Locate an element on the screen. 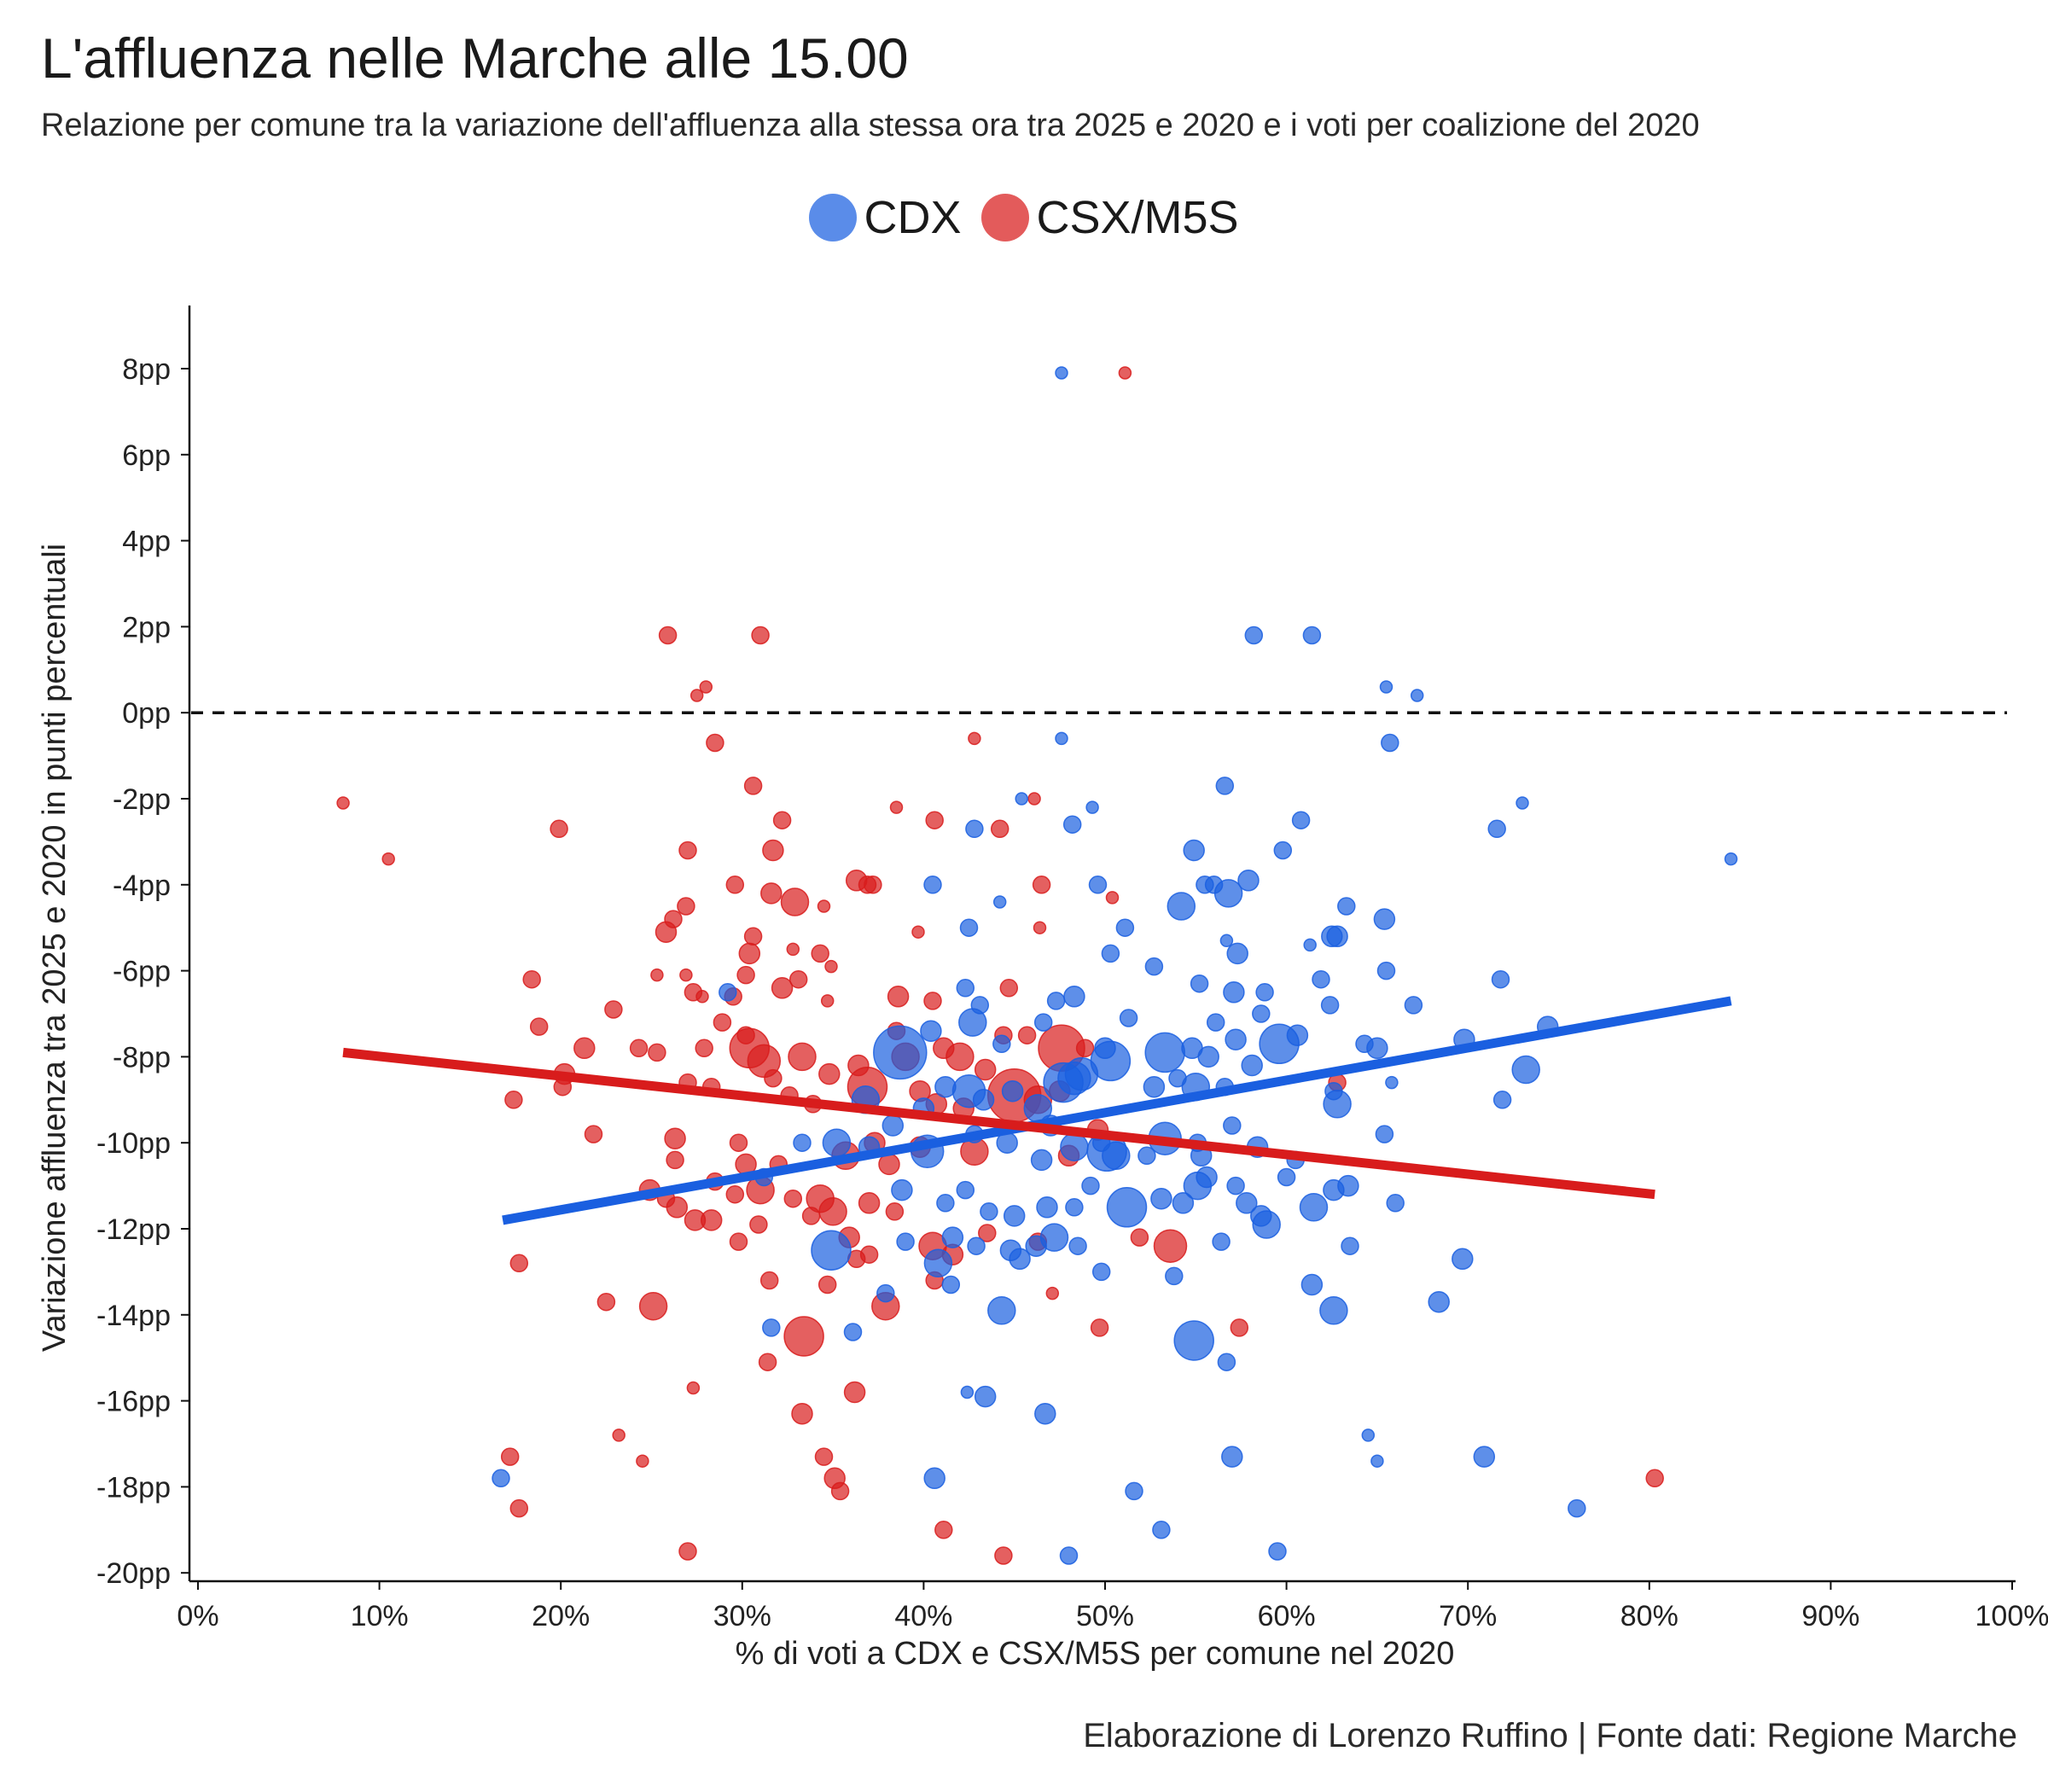  y-tick-label: -10pp is located at coordinates (133, 1143).